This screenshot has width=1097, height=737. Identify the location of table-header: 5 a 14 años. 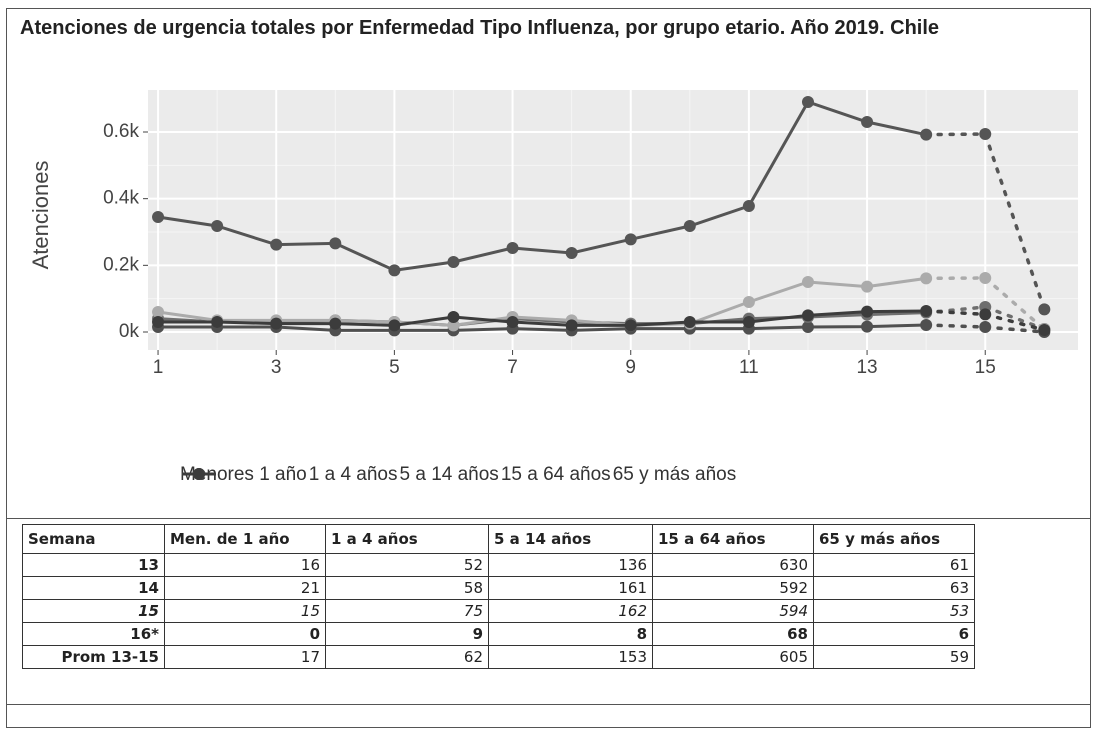
(570, 539).